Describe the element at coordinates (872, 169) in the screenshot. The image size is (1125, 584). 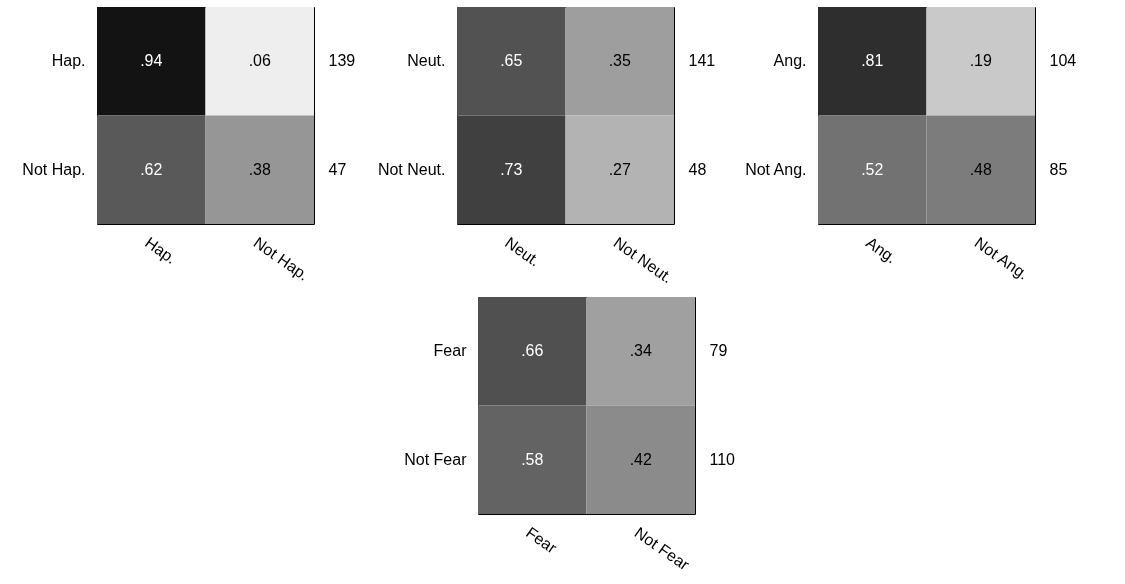
I see `data-label: .52` at that location.